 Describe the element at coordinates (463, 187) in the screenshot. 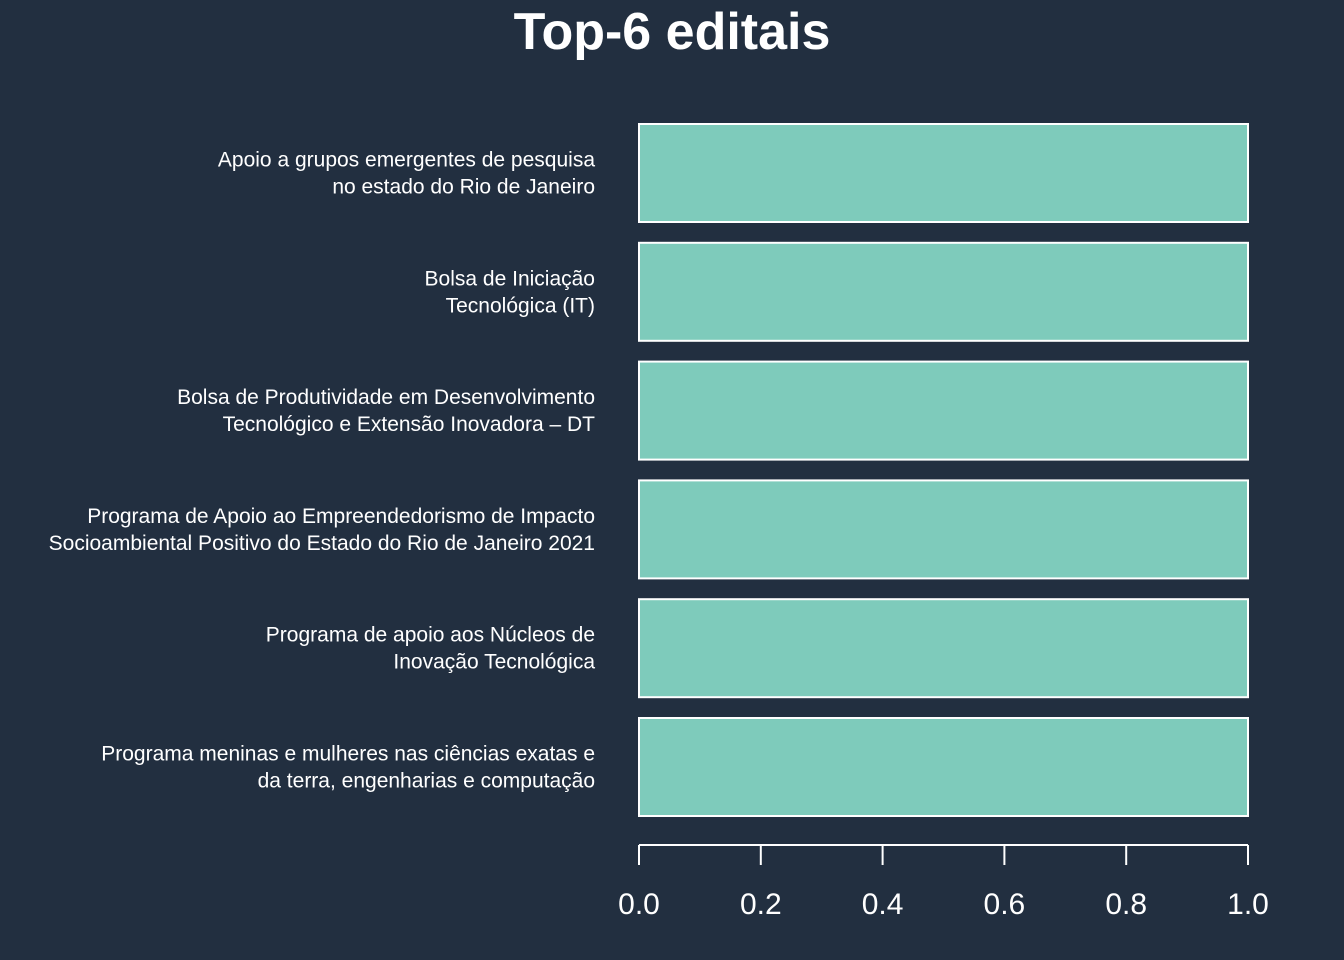

I see `category-label-line: no estado do Rio de Janeiro` at that location.